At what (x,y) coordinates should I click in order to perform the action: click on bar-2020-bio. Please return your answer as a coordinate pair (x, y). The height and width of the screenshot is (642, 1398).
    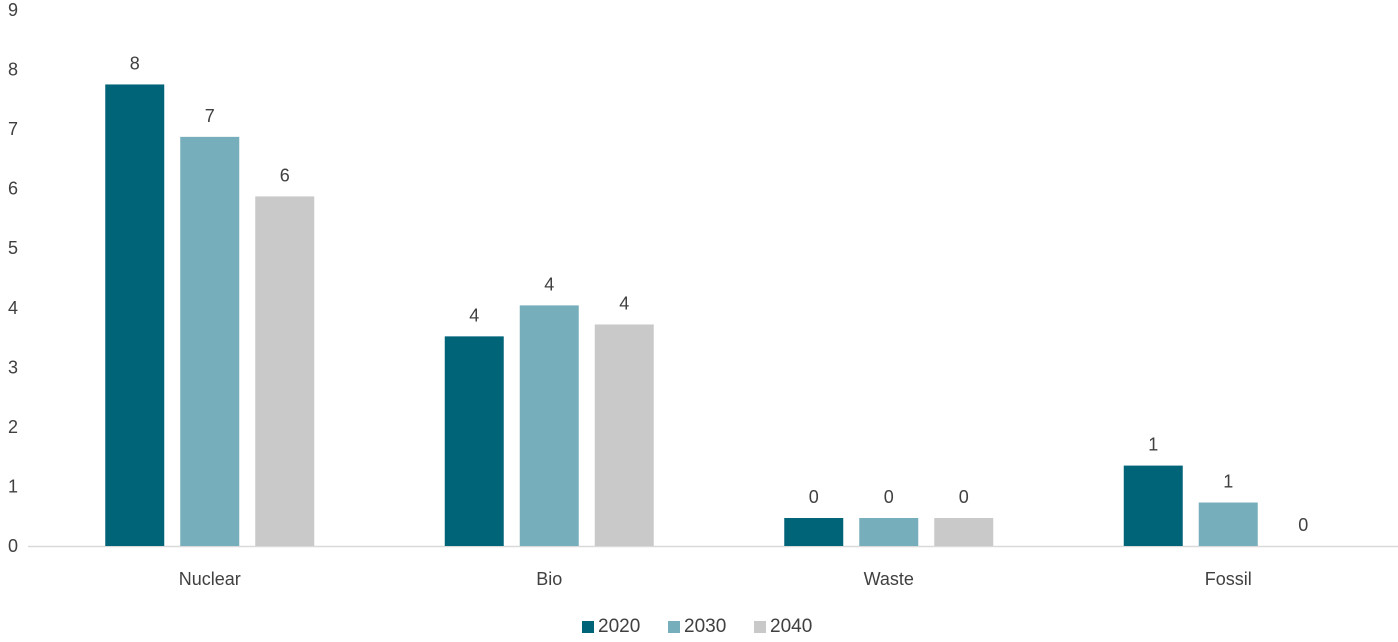
    Looking at the image, I should click on (474, 441).